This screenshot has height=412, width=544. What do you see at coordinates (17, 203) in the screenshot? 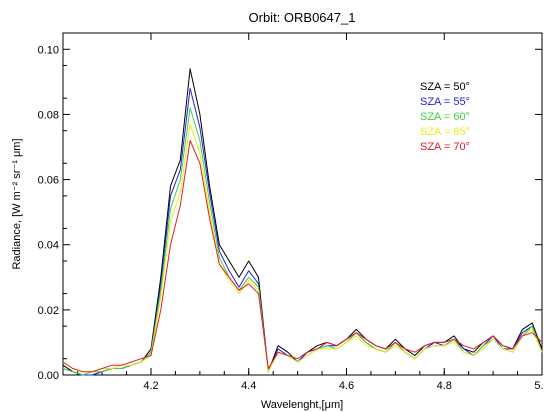
I see `y-axis-title: Radiance, [W m⁻² sr⁻¹ μm]` at bounding box center [17, 203].